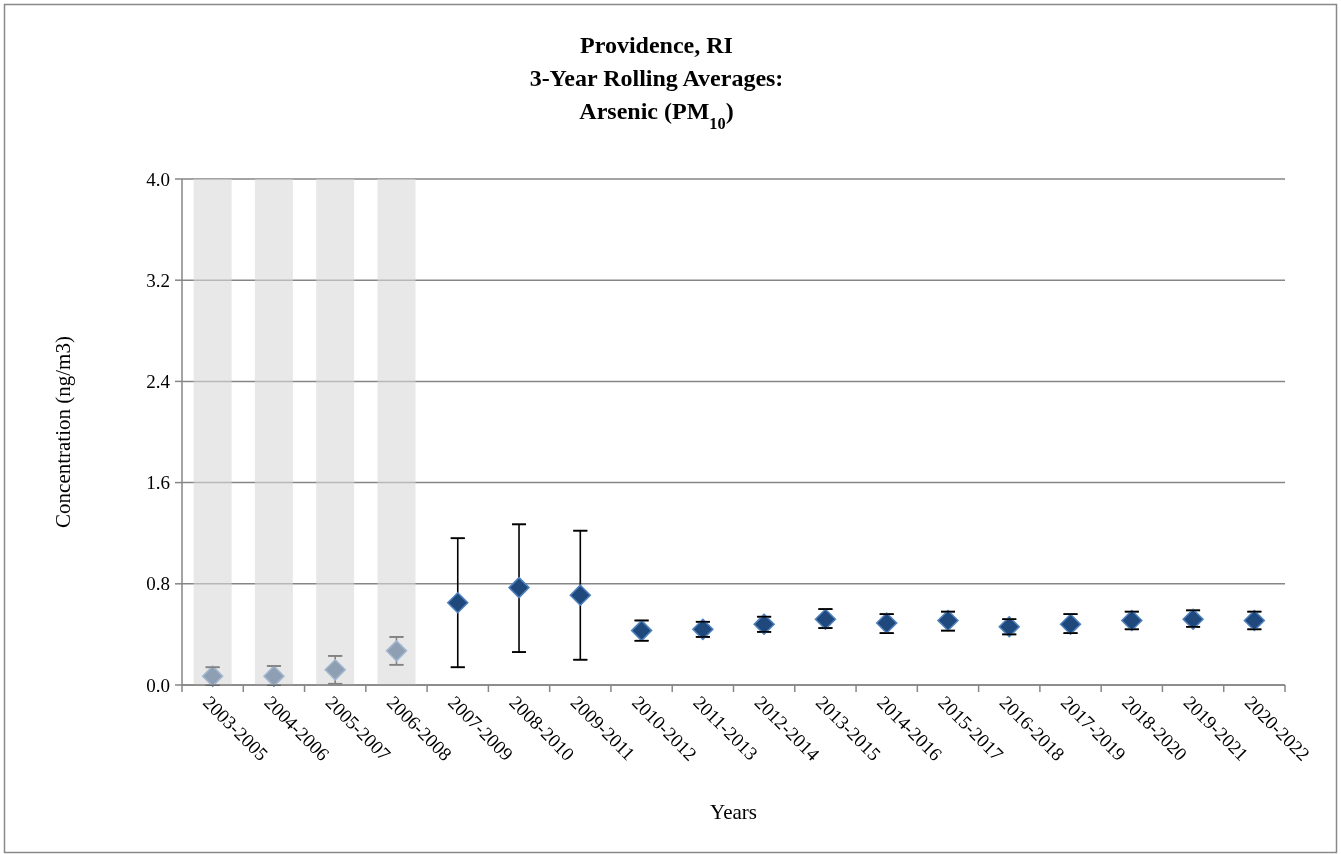 The height and width of the screenshot is (854, 1341). What do you see at coordinates (158, 179) in the screenshot?
I see `y-tick-label: 4.0` at bounding box center [158, 179].